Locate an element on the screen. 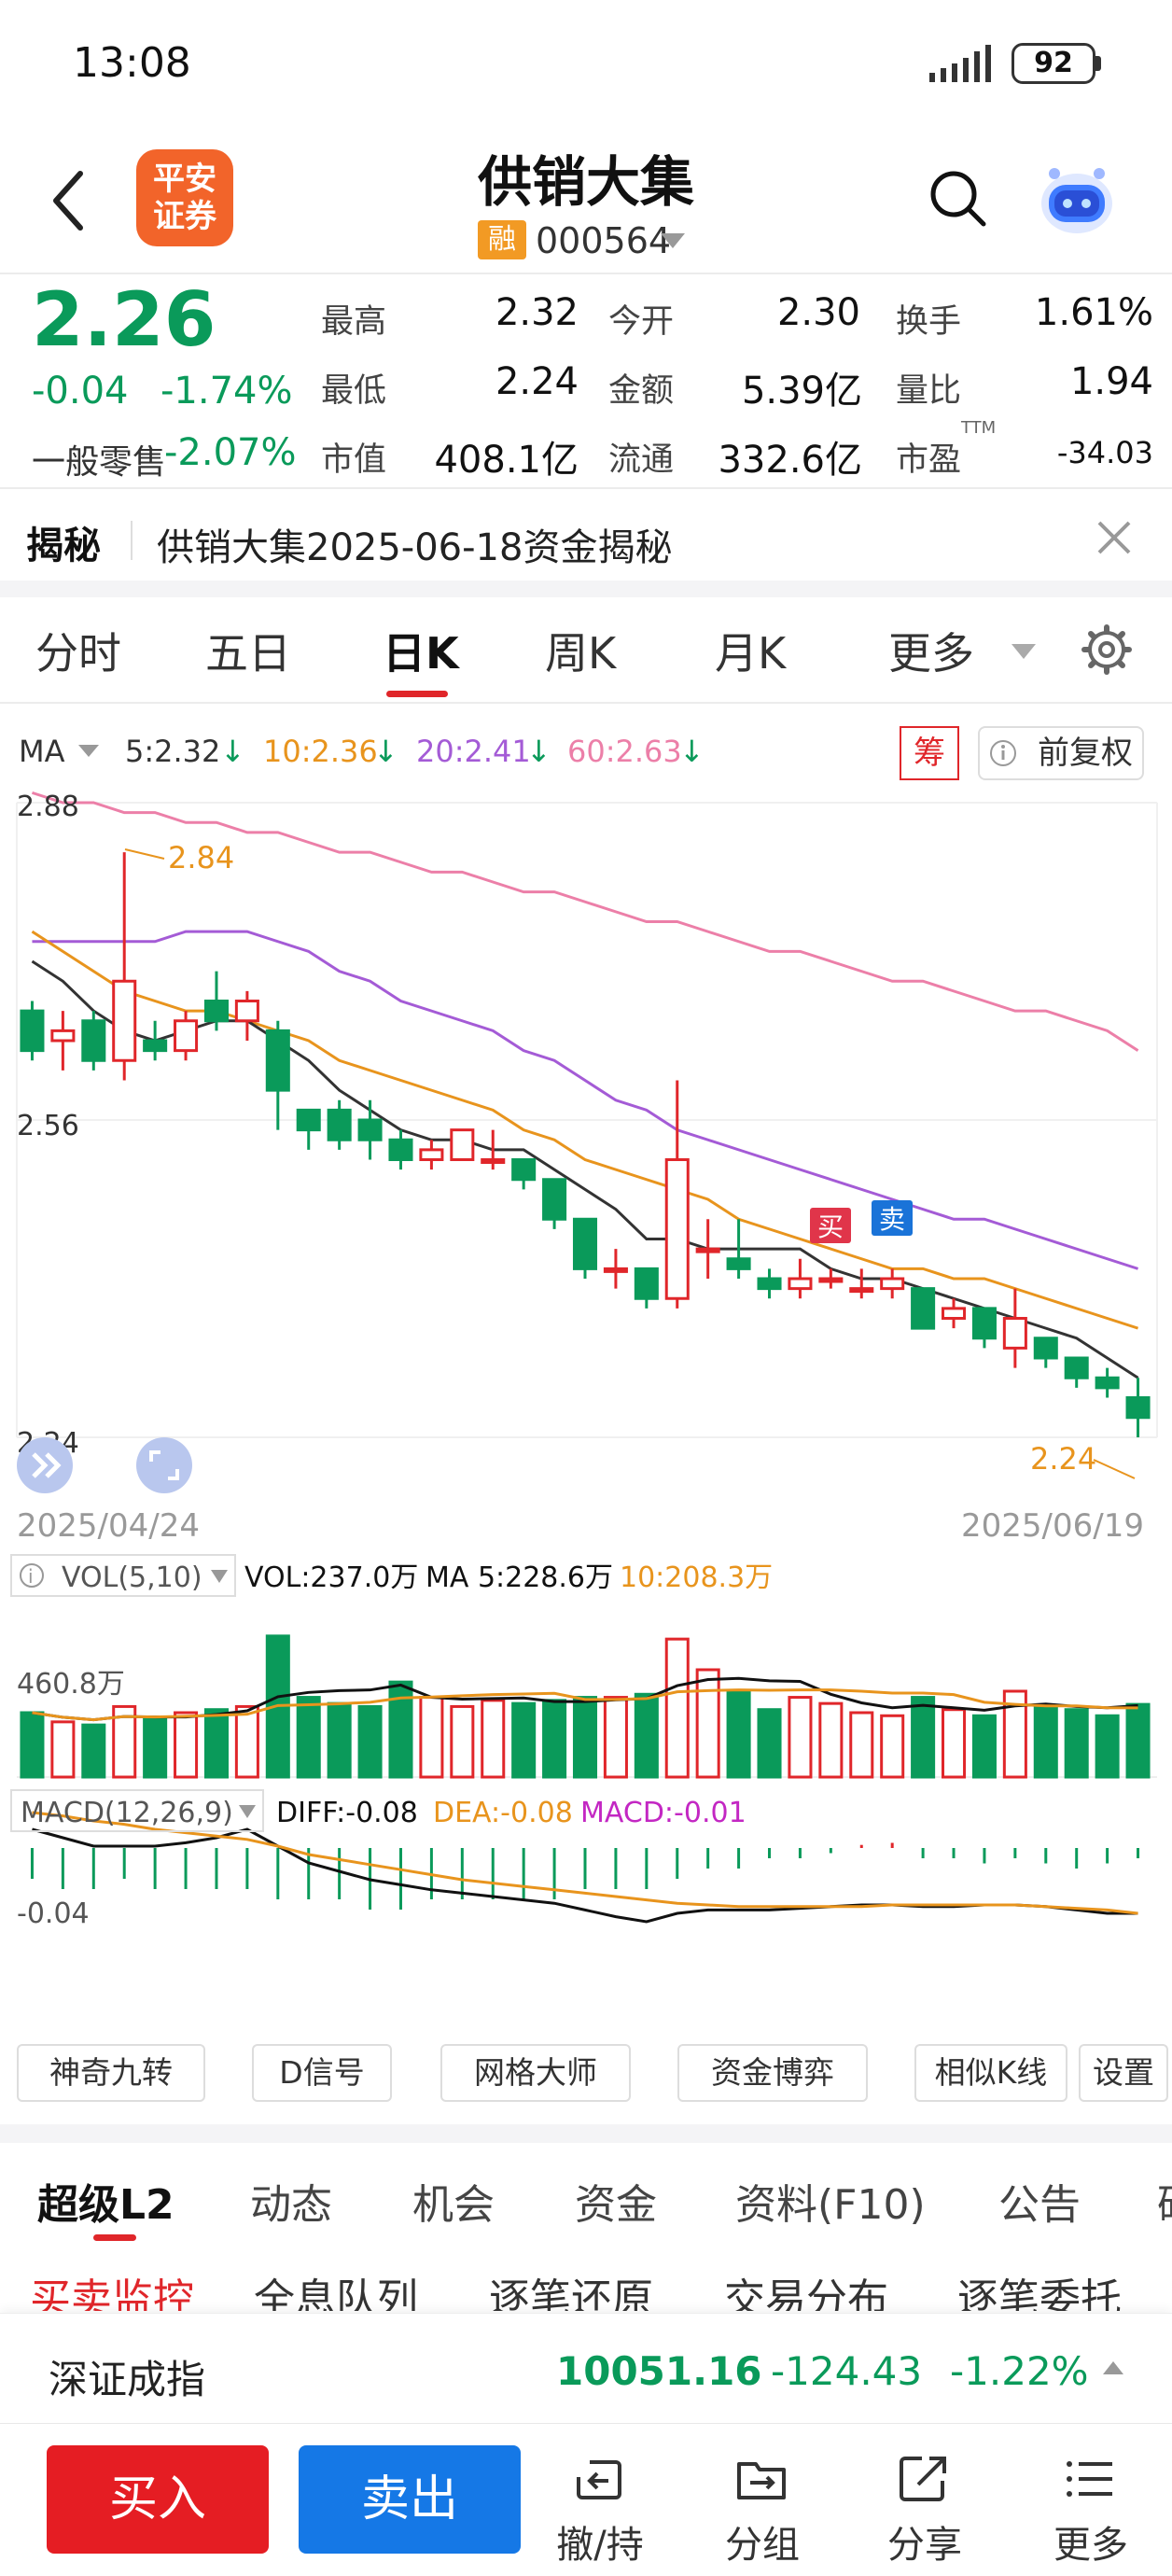  sector-name: 一般零售 is located at coordinates (99, 462).